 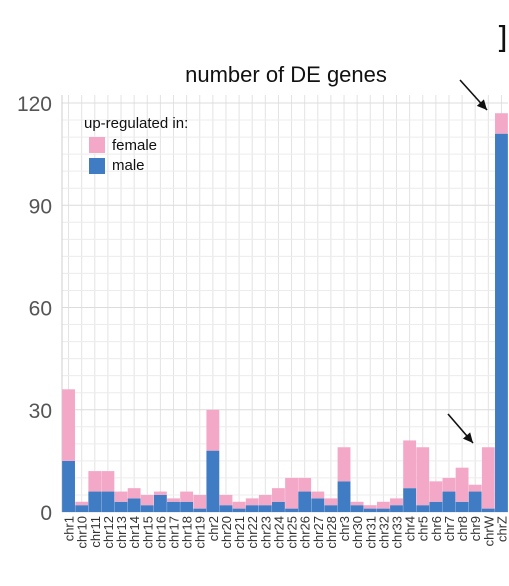 I want to click on bar-male-chr30, so click(x=357, y=508).